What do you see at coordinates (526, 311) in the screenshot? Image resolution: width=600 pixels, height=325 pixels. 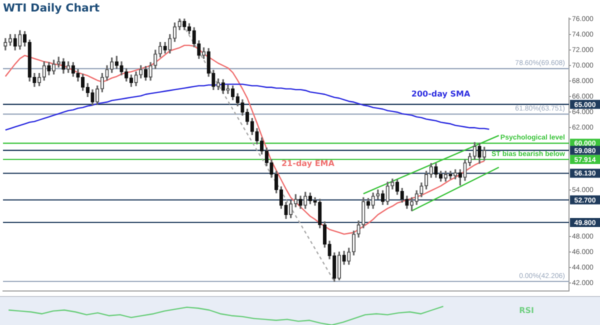 I see `text: RSI` at bounding box center [526, 311].